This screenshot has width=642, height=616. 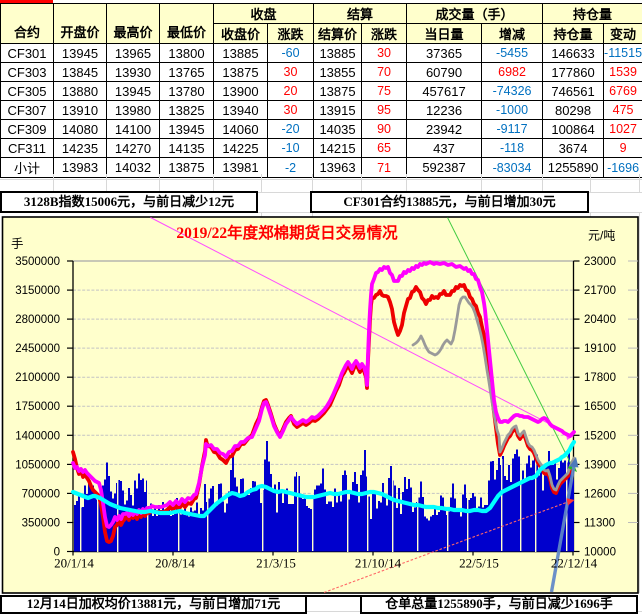 I want to click on svg-text: 0, so click(x=57, y=553).